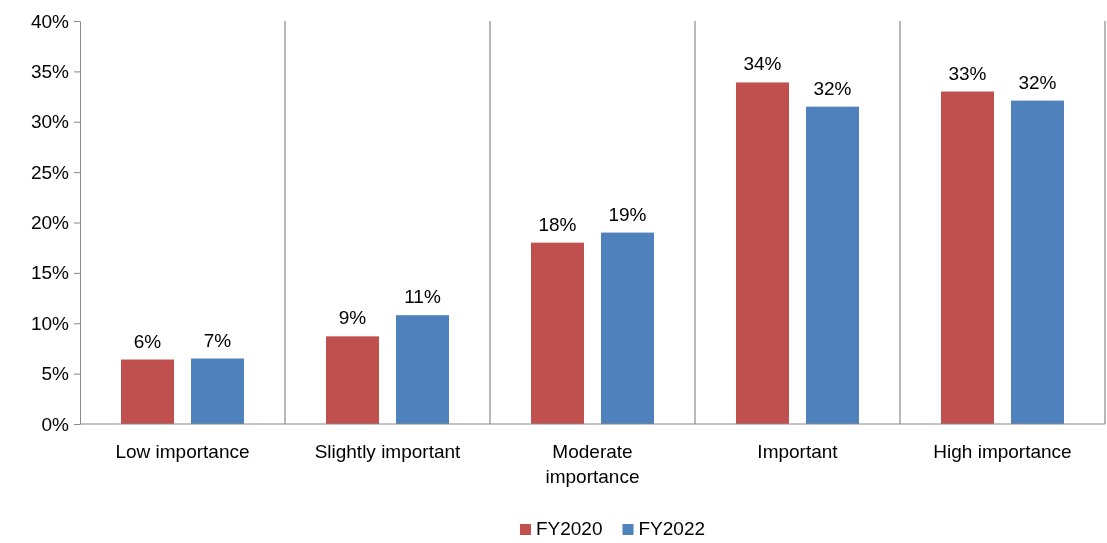 The height and width of the screenshot is (543, 1107). I want to click on data-label: 11%, so click(422, 297).